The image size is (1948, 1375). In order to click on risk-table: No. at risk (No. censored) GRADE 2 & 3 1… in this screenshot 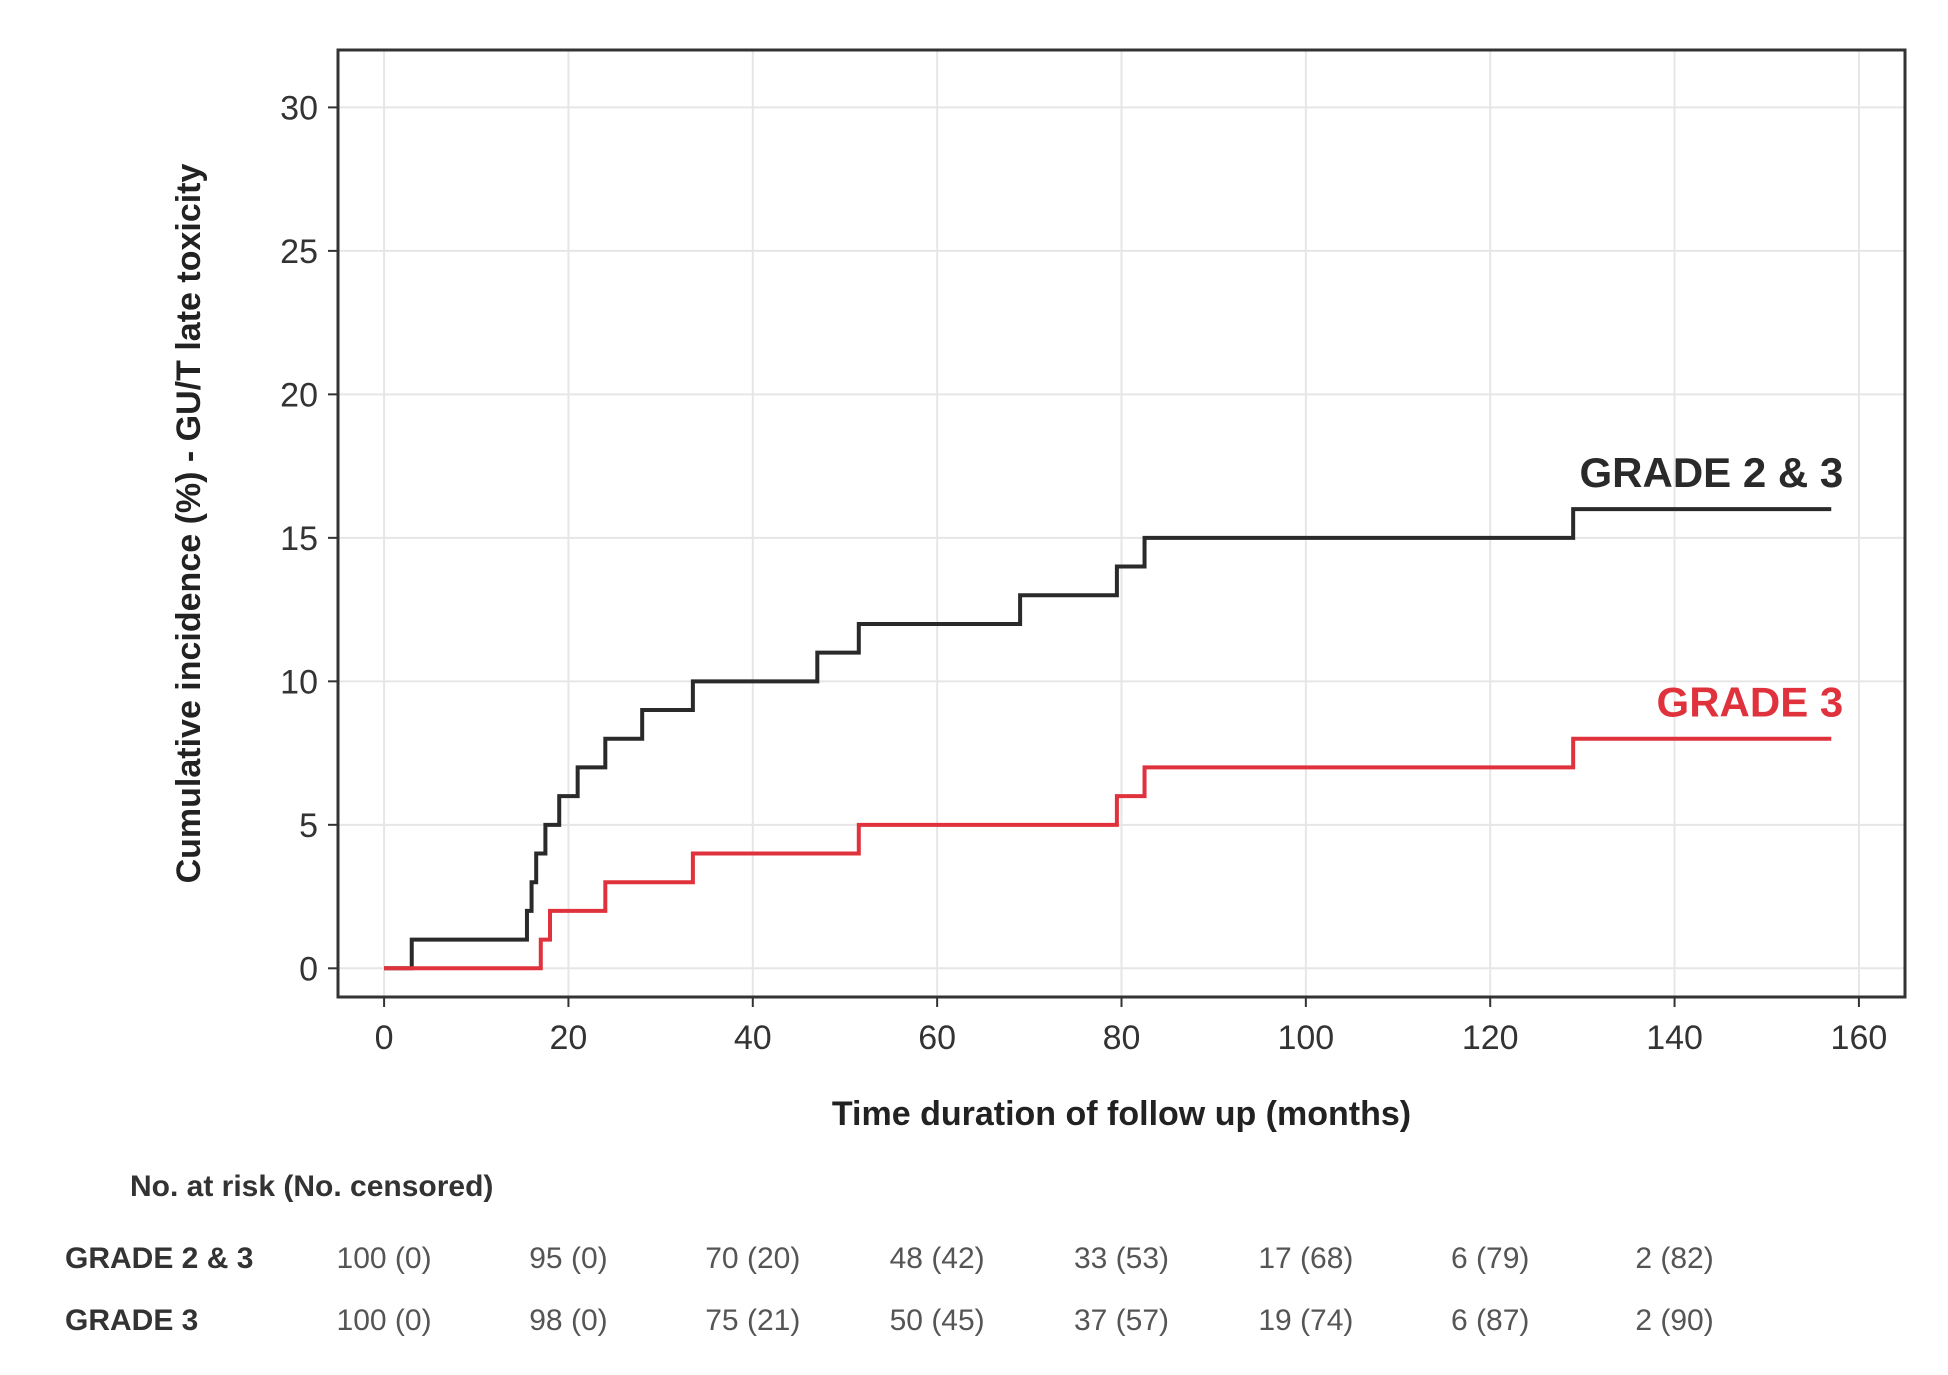, I will do `click(974, 1270)`.